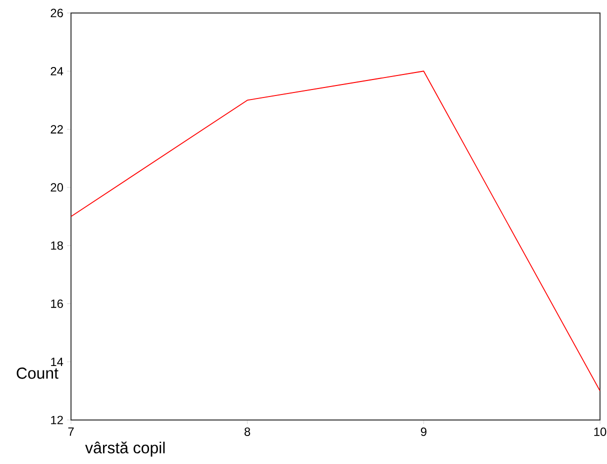  I want to click on y-tick-label: 26, so click(56, 13).